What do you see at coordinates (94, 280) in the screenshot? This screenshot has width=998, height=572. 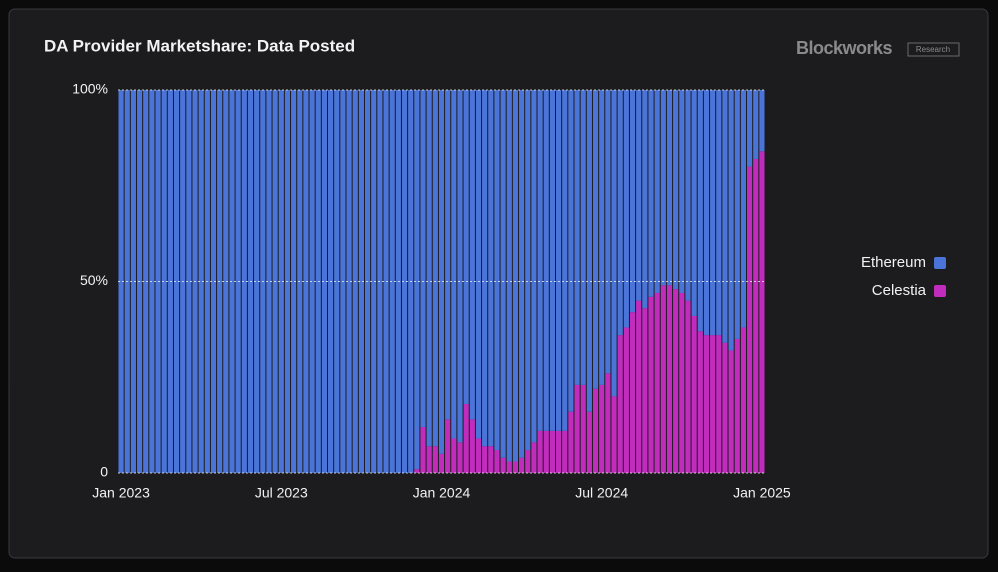 I see `y-tick-label: 50%` at bounding box center [94, 280].